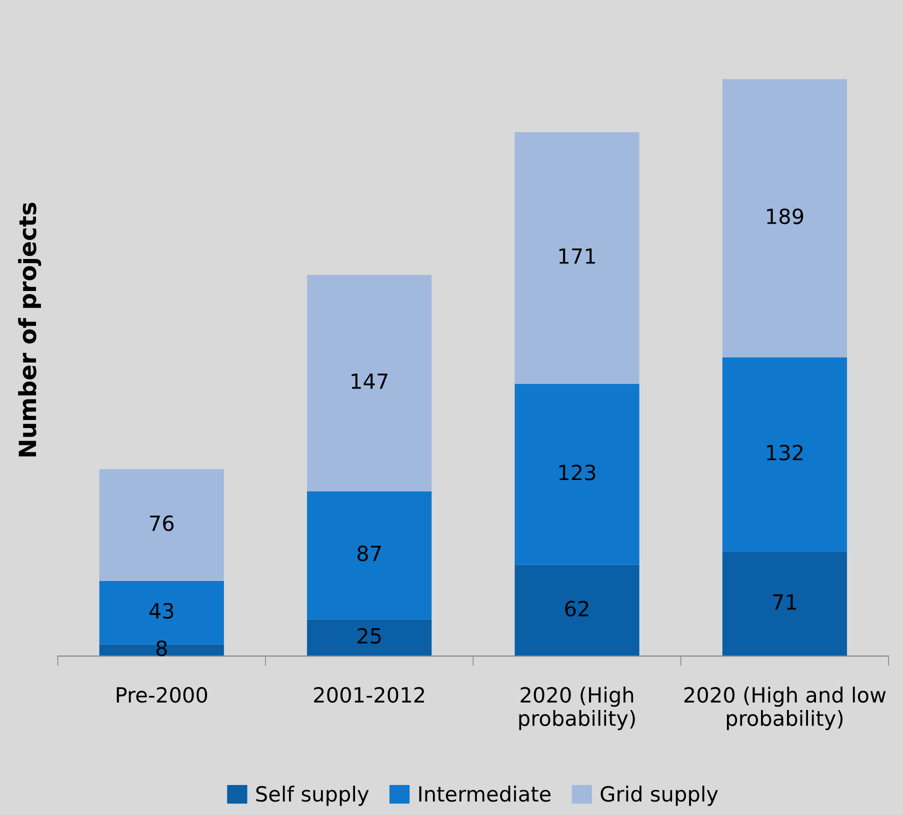  I want to click on data-label: 147, so click(370, 381).